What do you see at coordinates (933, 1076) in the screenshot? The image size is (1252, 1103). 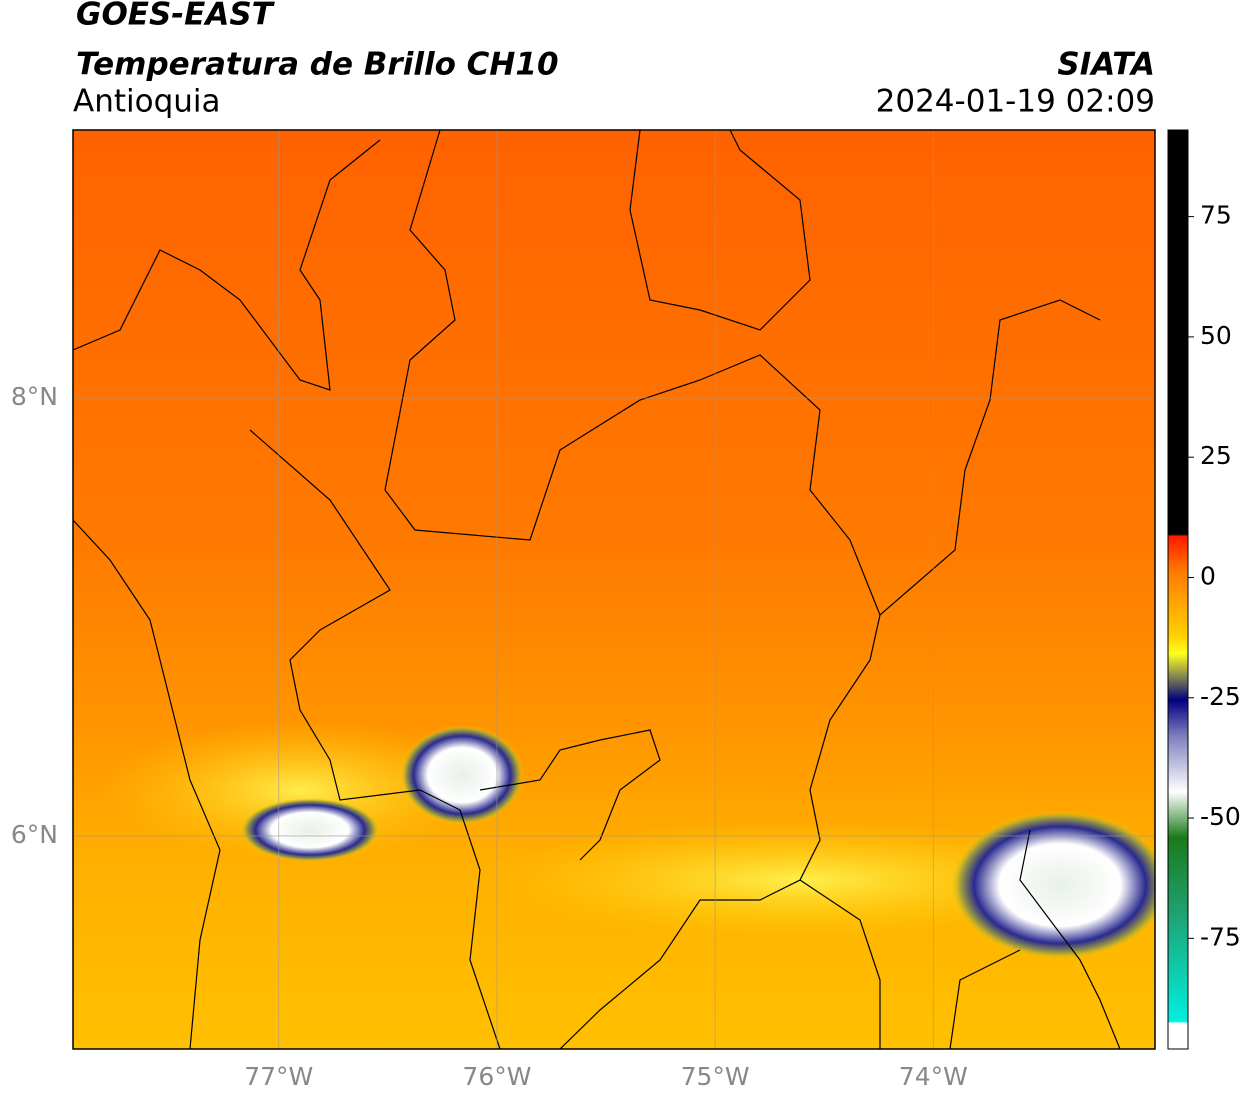 I see `x-tick-label: 74°W` at bounding box center [933, 1076].